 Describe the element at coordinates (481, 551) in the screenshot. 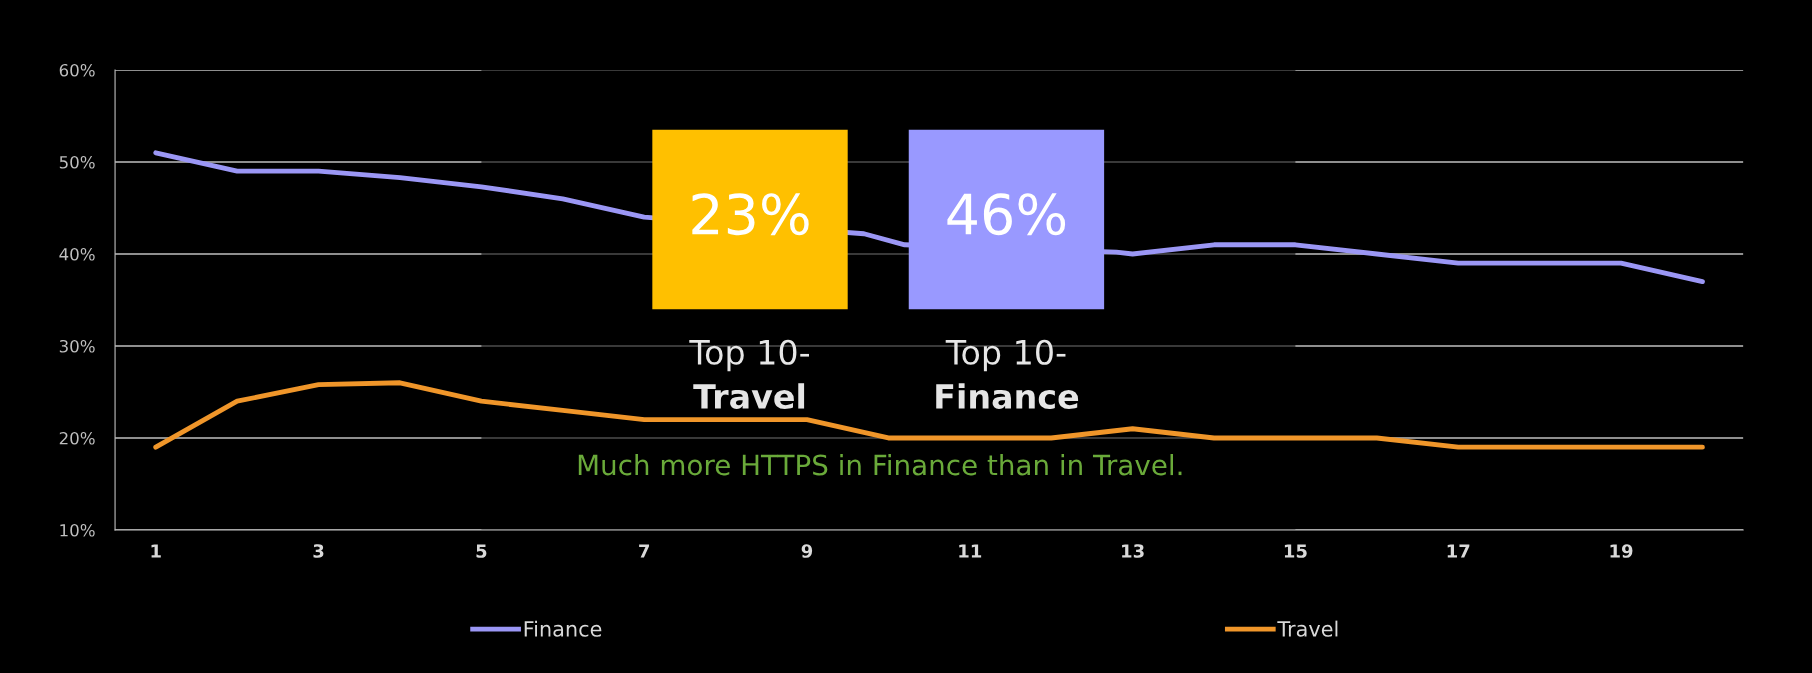

I see `x-tick-label: 5` at that location.